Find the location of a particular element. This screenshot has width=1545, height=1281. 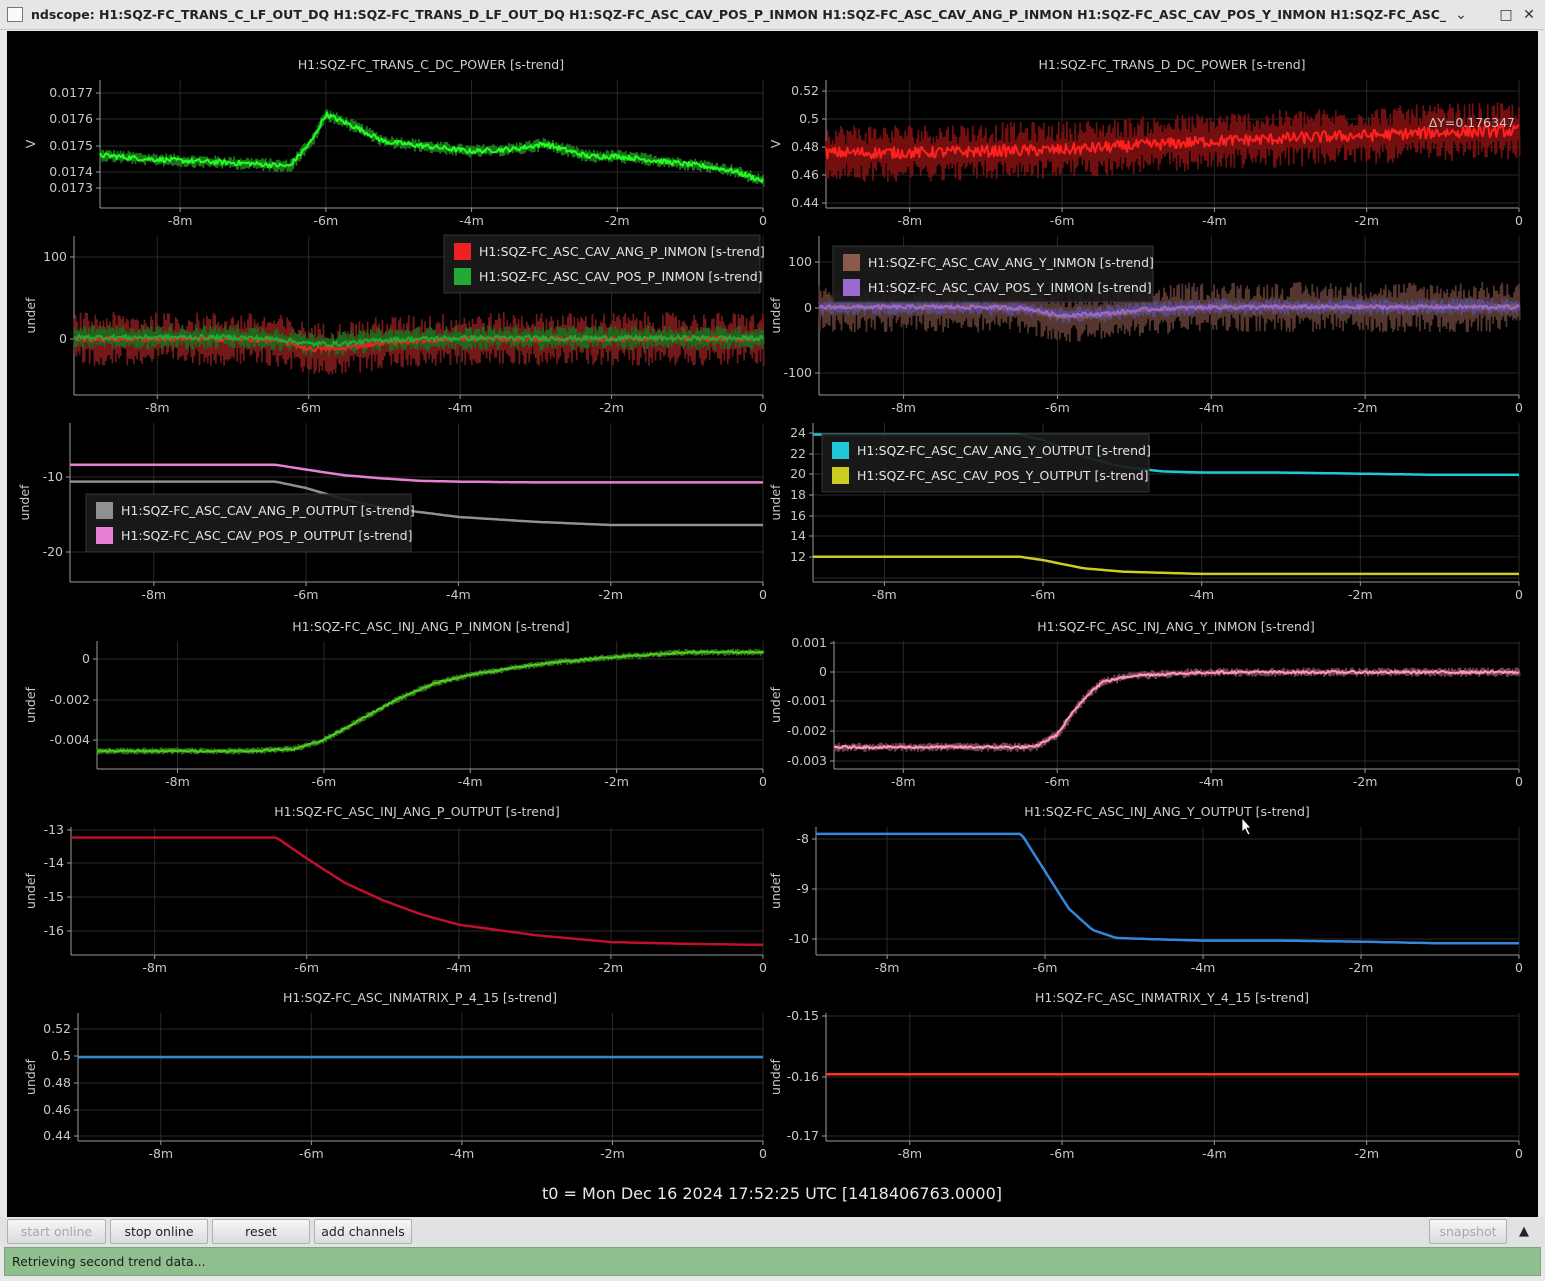

y-tick-label: -15 is located at coordinates (54, 896).